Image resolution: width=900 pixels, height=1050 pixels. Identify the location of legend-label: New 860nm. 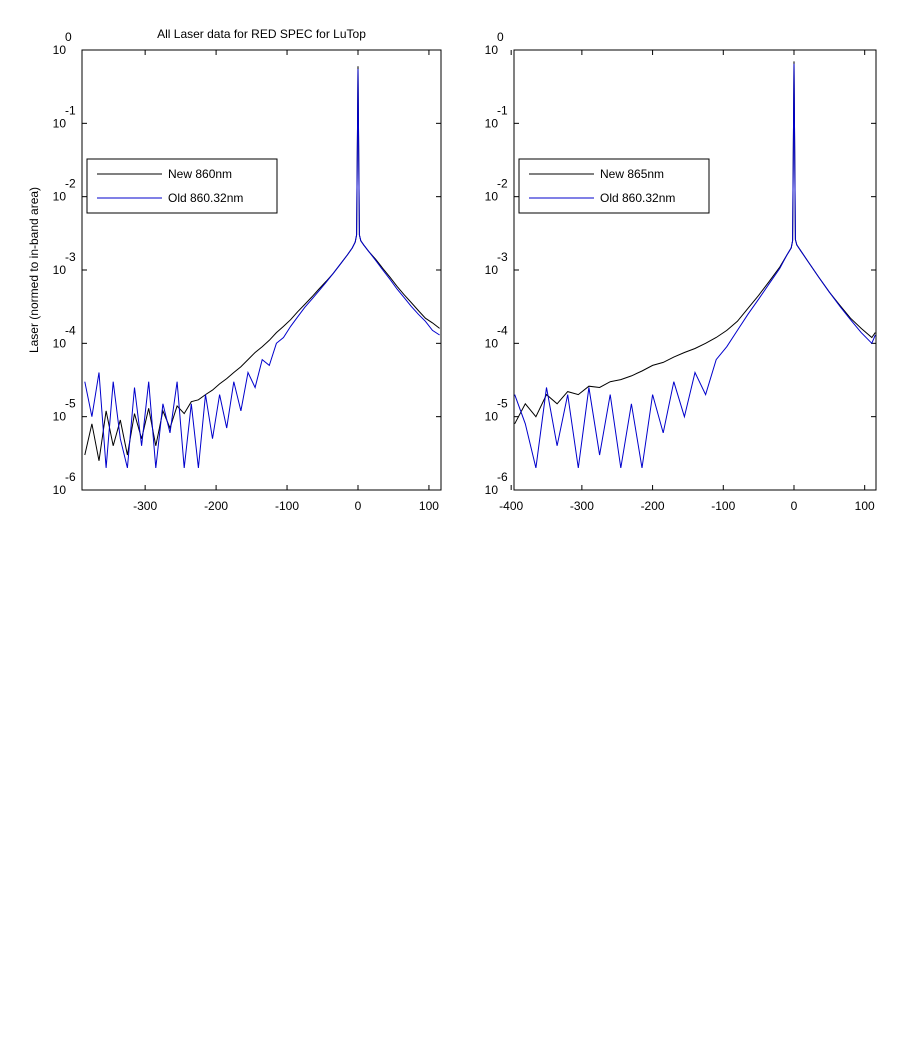
(200, 174).